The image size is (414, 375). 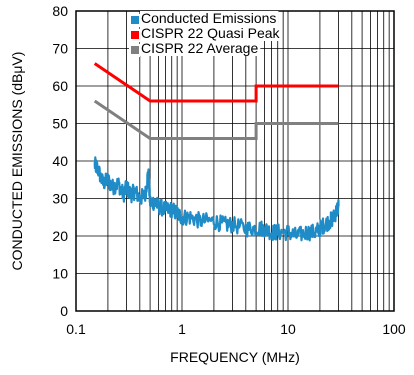 I want to click on series-line-conducted-emissions, so click(x=216, y=199).